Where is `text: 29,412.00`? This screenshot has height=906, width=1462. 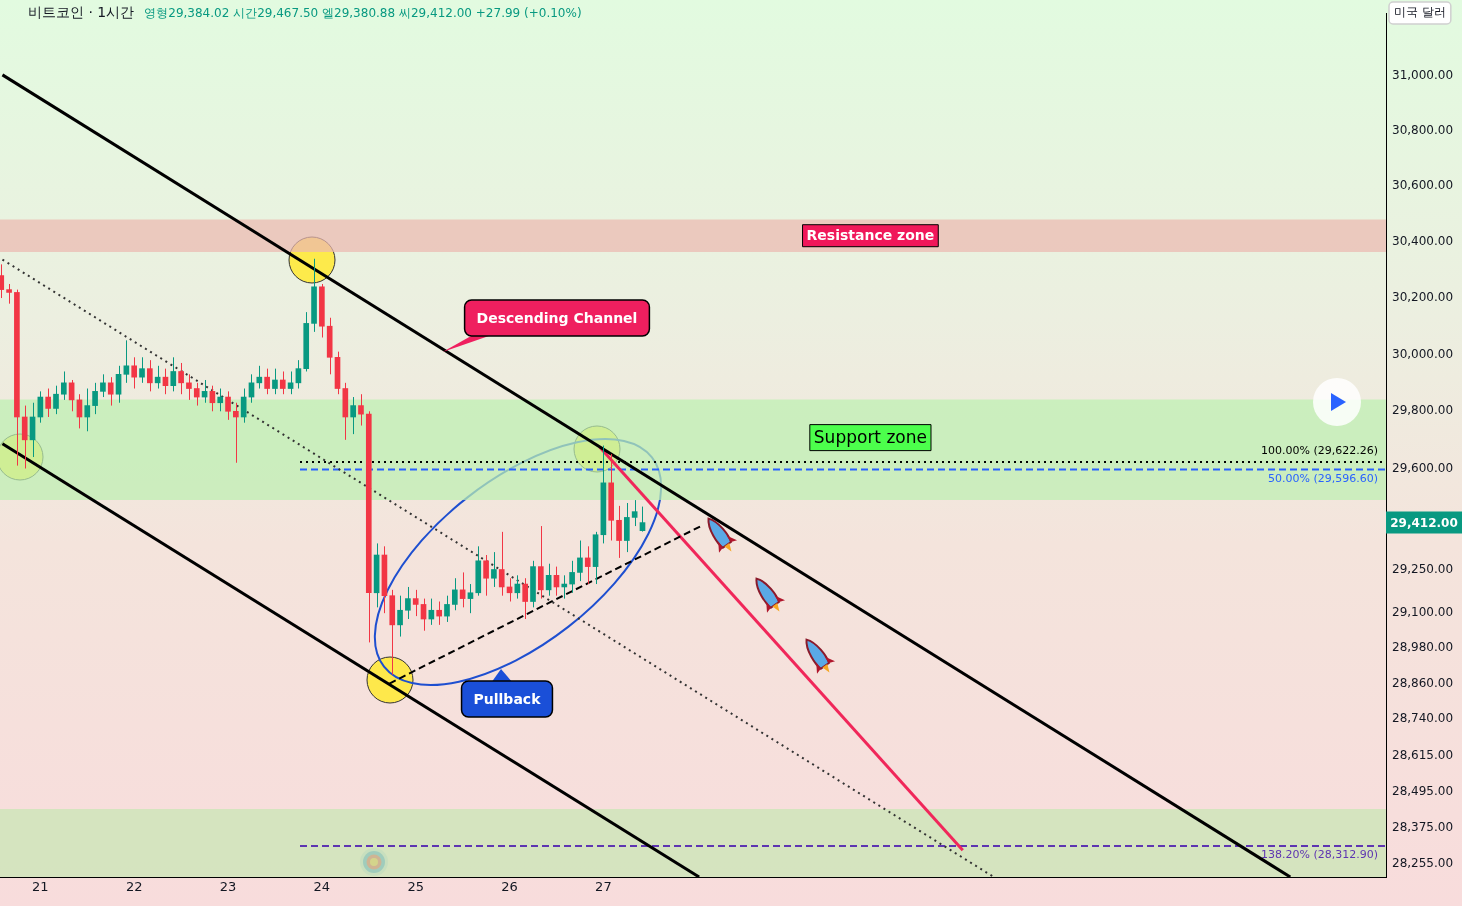 text: 29,412.00 is located at coordinates (1424, 522).